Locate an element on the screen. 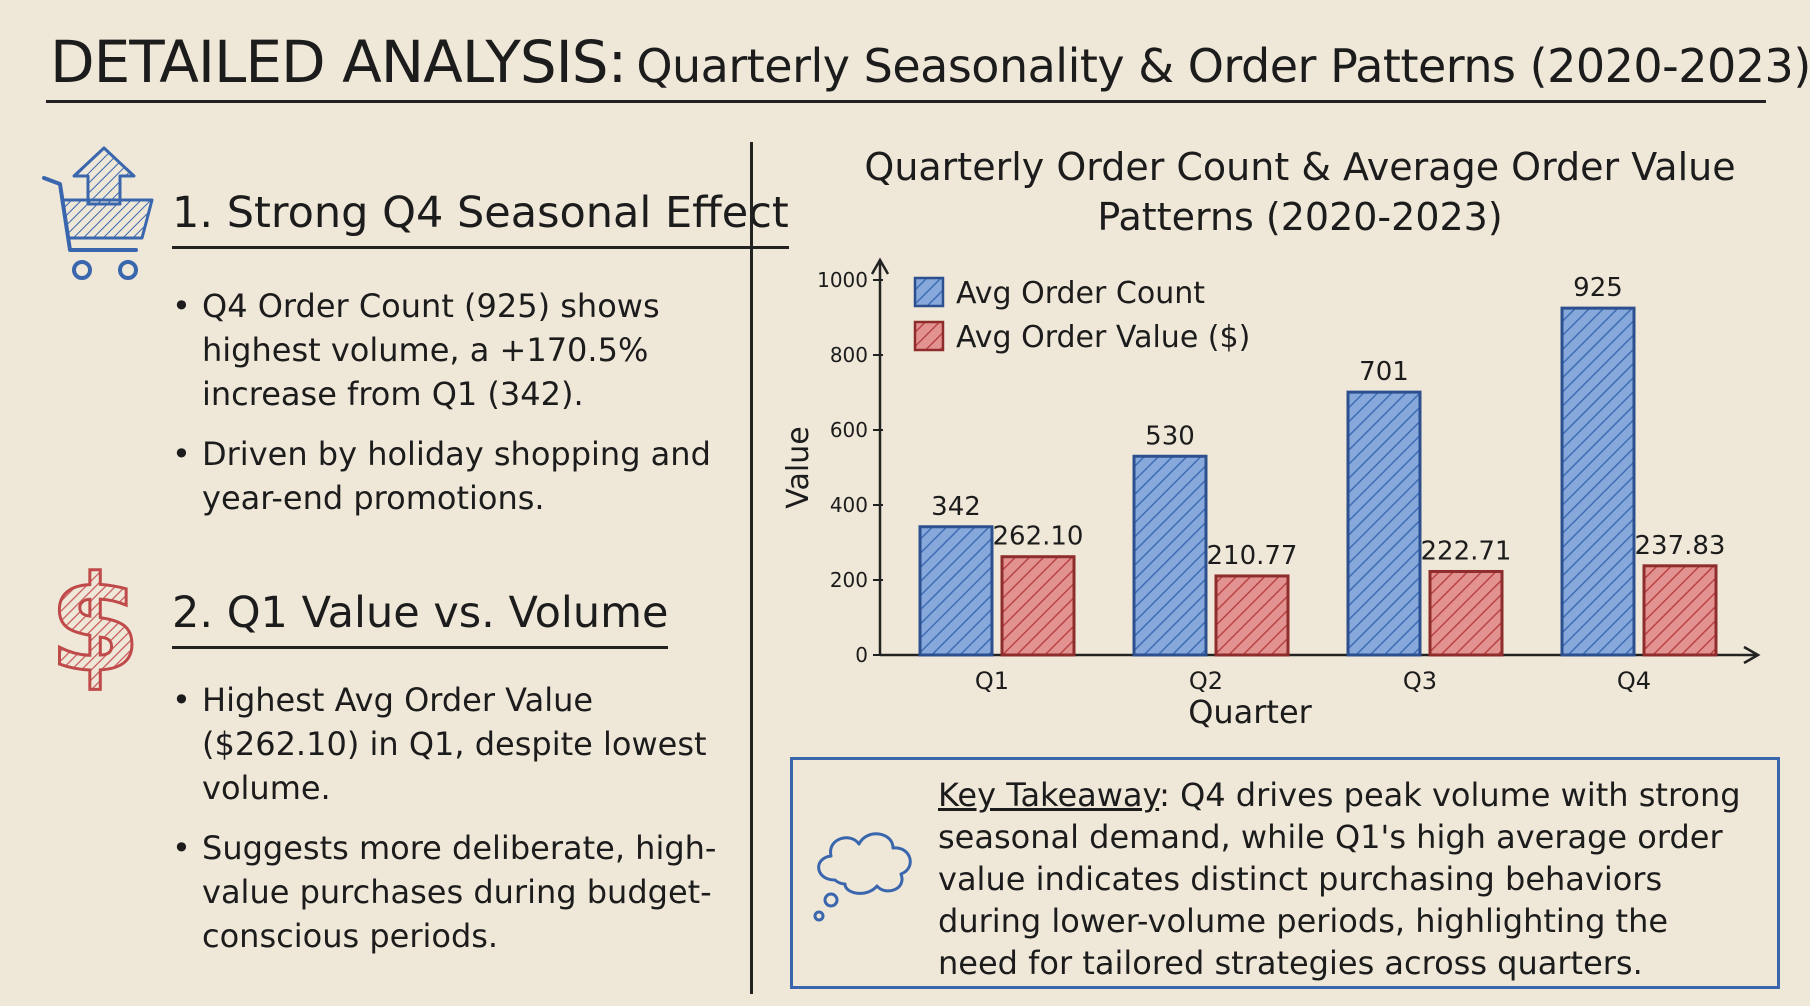 The width and height of the screenshot is (1810, 1006). data-label: 701 is located at coordinates (1384, 372).